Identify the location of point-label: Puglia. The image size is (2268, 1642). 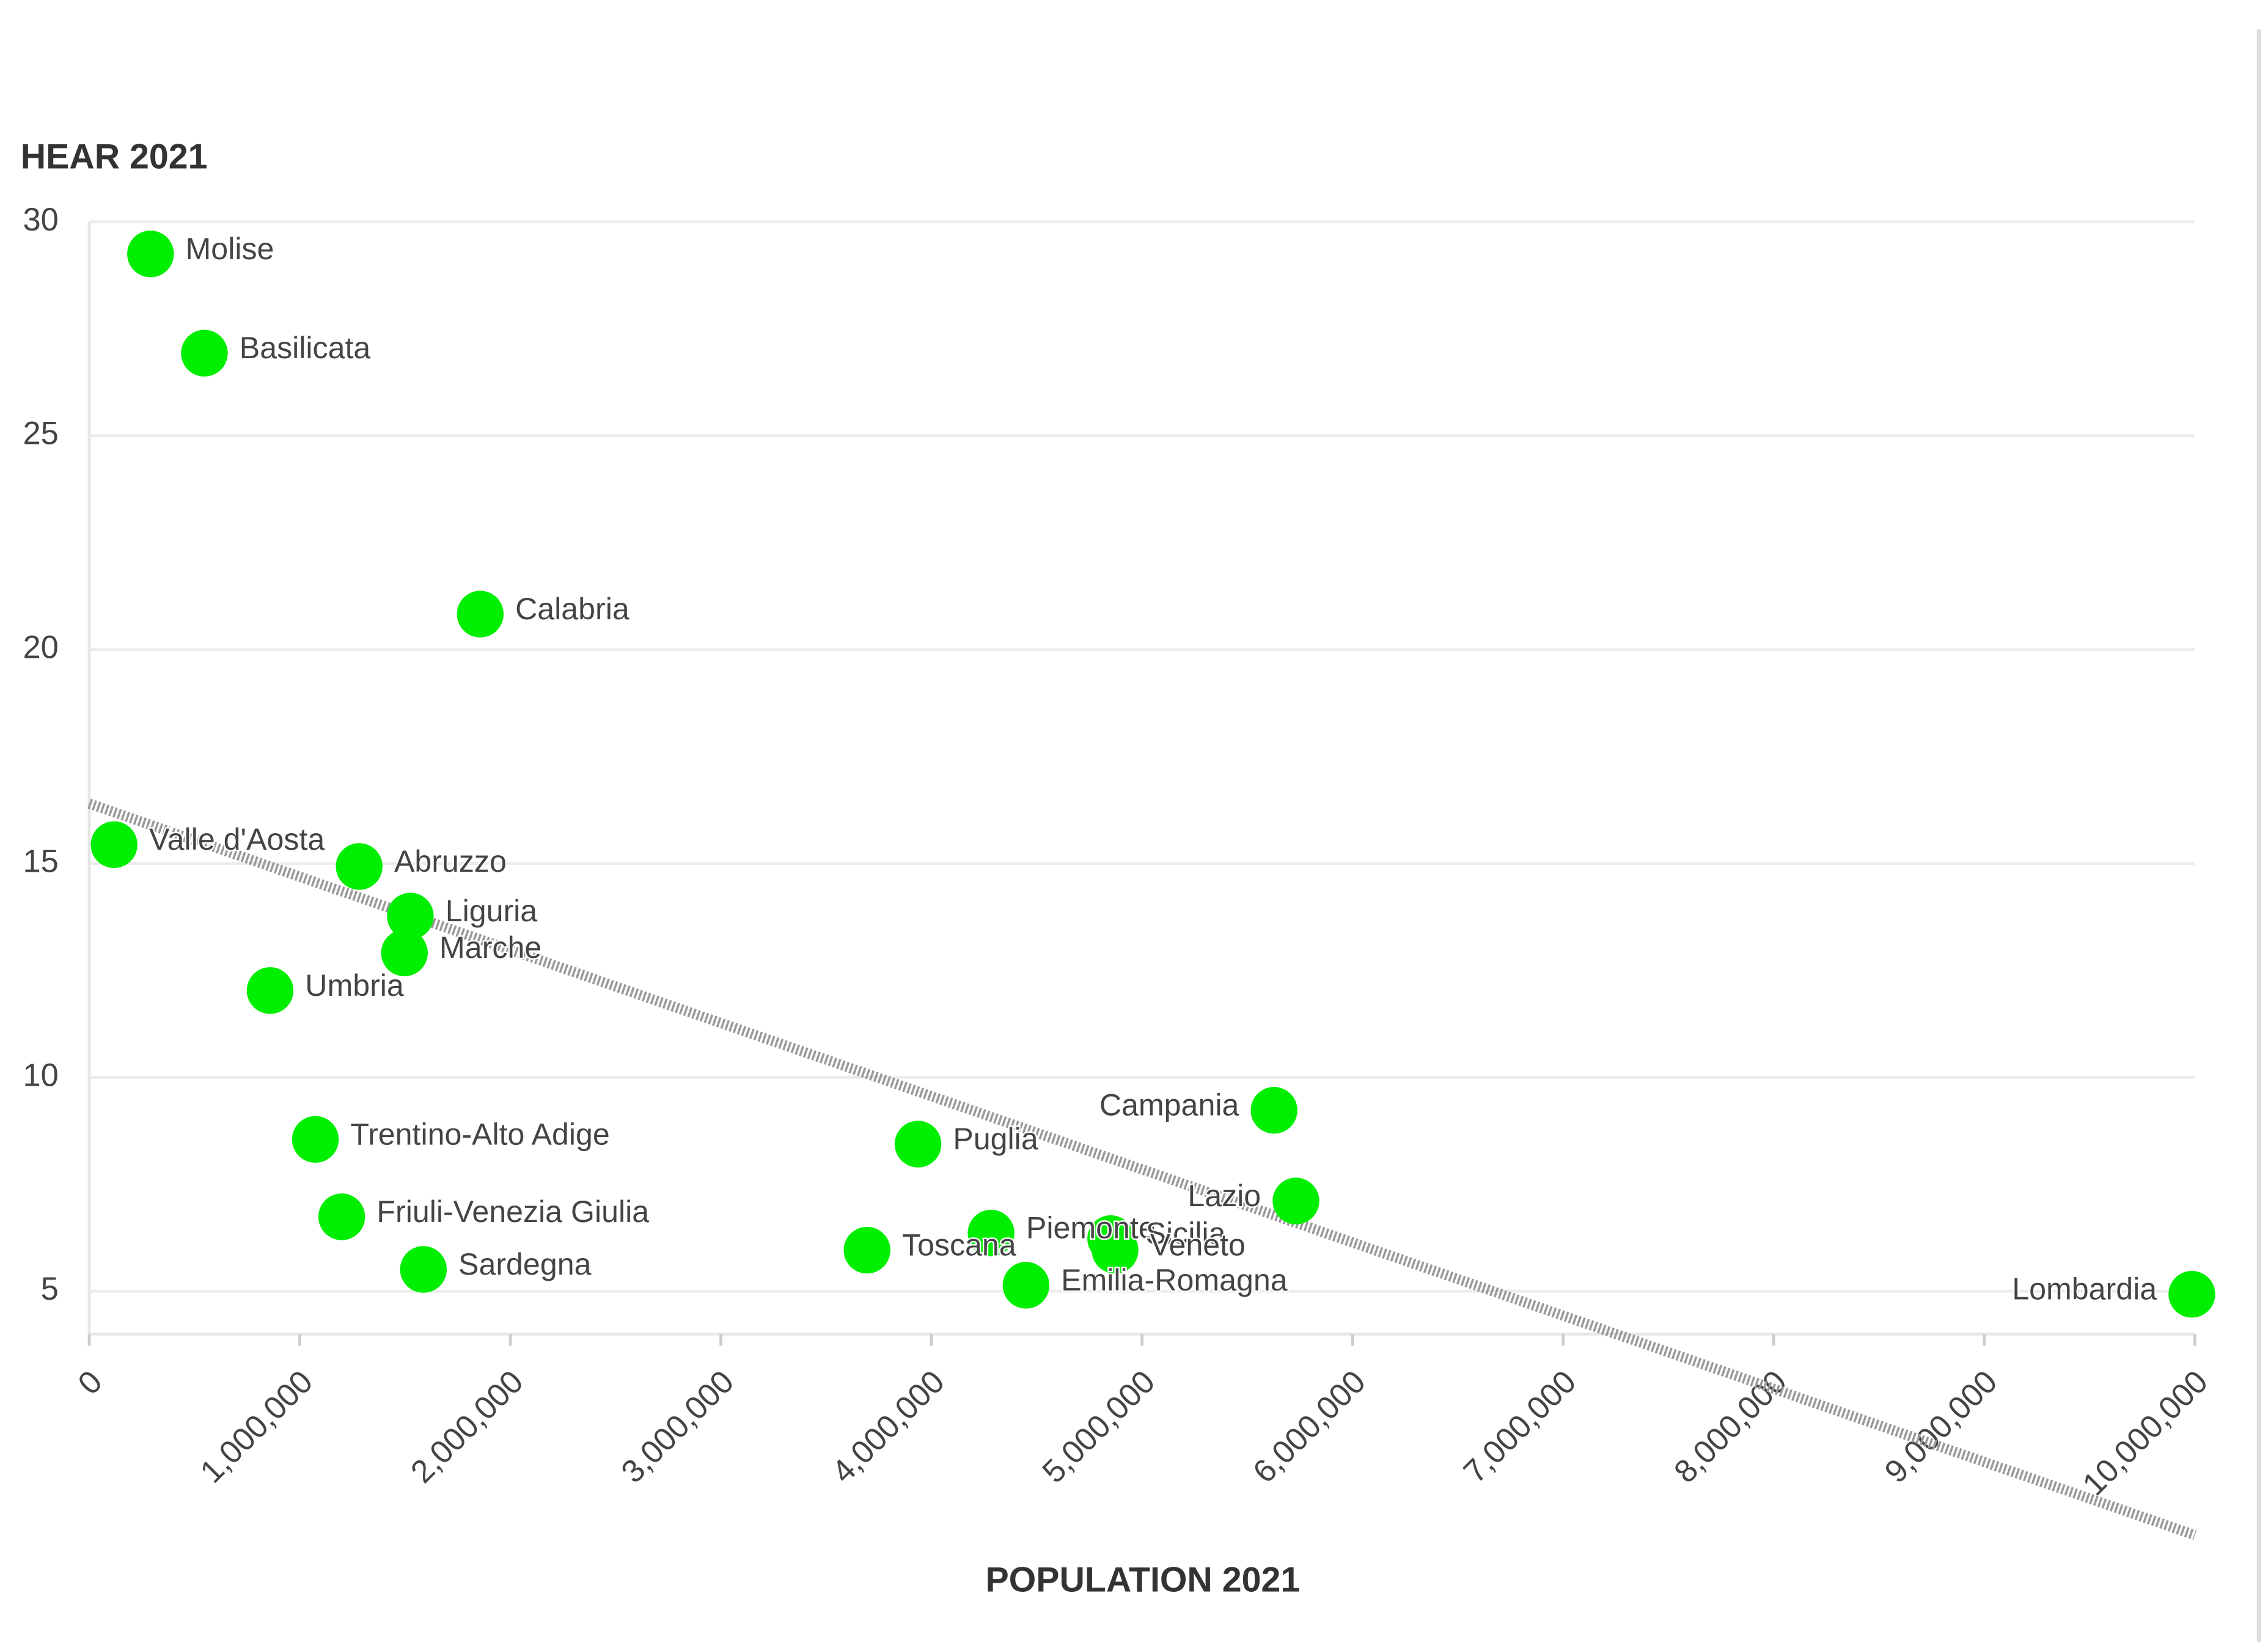
(995, 1139).